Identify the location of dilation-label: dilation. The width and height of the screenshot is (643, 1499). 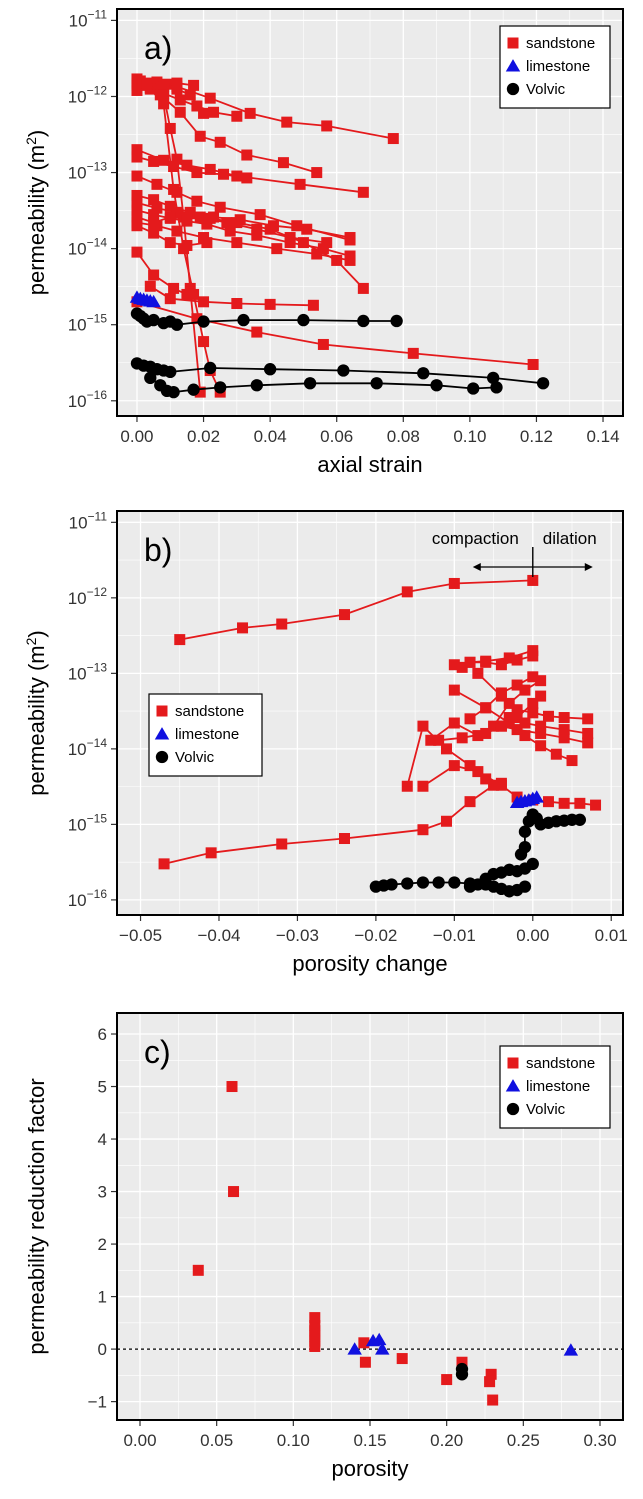
(570, 538).